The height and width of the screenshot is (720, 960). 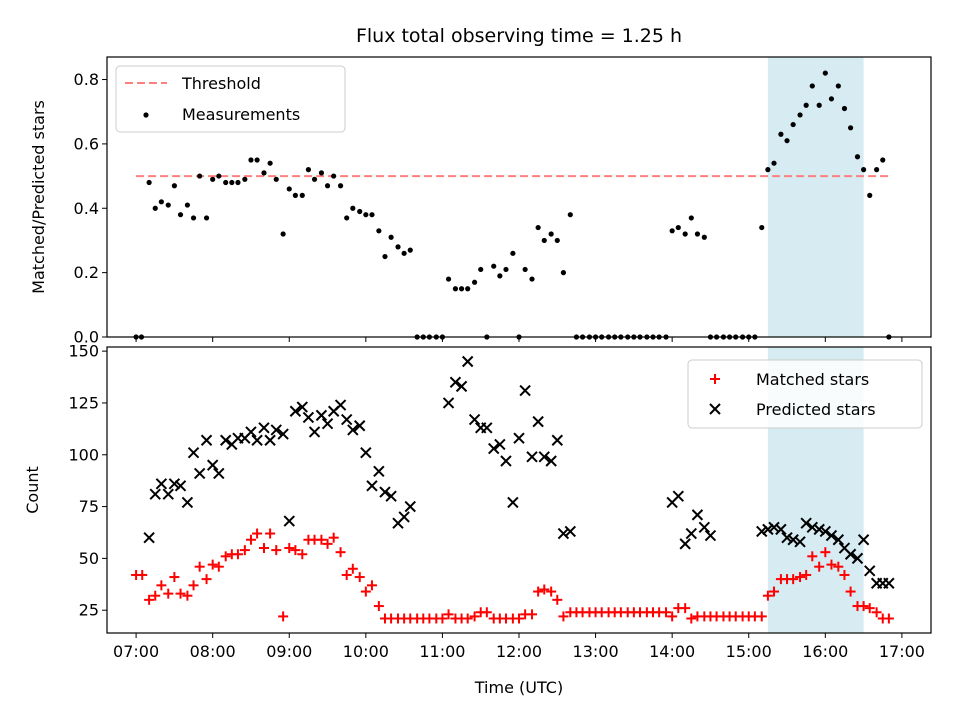 What do you see at coordinates (89, 558) in the screenshot?
I see `y-tick-label: 50` at bounding box center [89, 558].